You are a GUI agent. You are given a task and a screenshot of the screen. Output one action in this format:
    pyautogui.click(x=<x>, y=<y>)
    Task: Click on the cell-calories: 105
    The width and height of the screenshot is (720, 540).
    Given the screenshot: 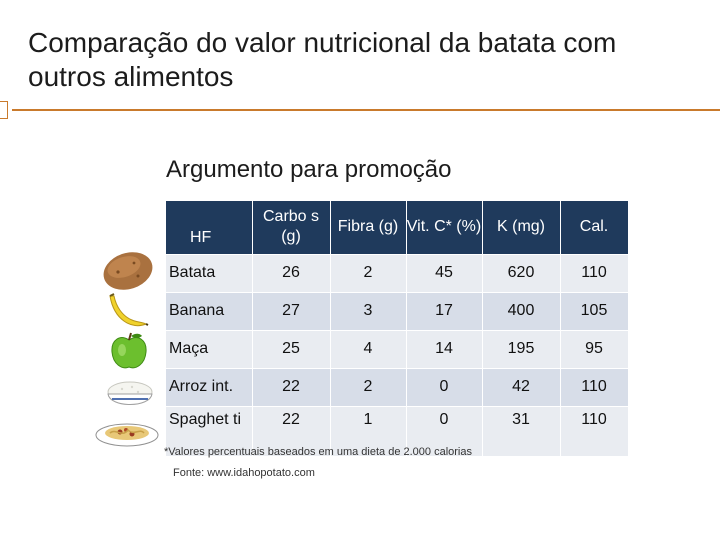 What is the action you would take?
    pyautogui.click(x=594, y=310)
    